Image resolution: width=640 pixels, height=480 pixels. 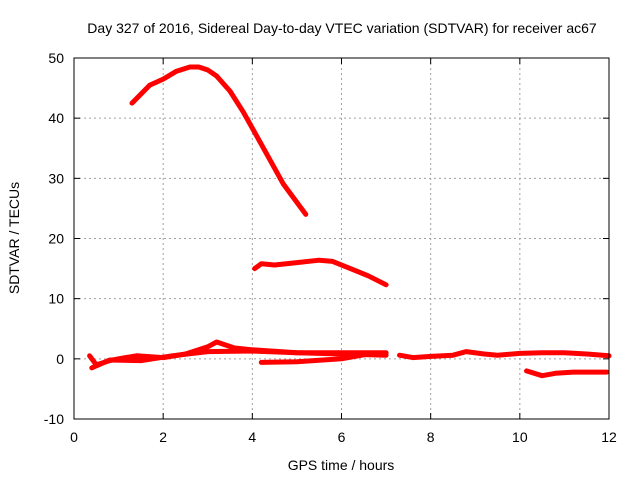 I want to click on y-axis-title: SDTVAR / TECUs, so click(x=14, y=238).